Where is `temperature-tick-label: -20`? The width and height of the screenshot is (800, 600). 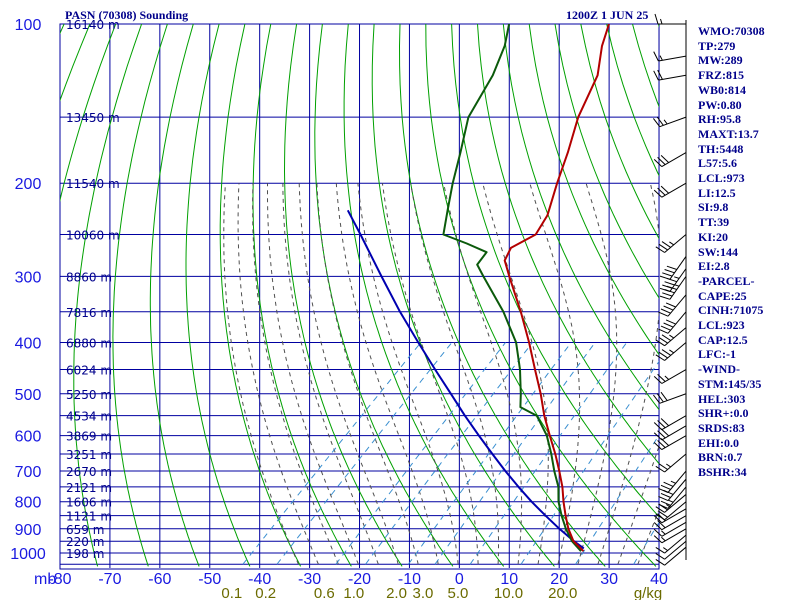 temperature-tick-label: -20 is located at coordinates (359, 579).